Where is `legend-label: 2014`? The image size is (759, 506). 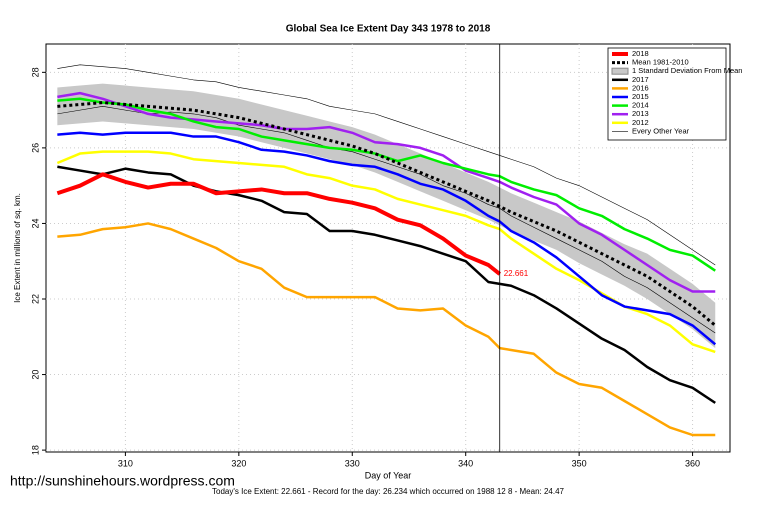 legend-label: 2014 is located at coordinates (640, 105).